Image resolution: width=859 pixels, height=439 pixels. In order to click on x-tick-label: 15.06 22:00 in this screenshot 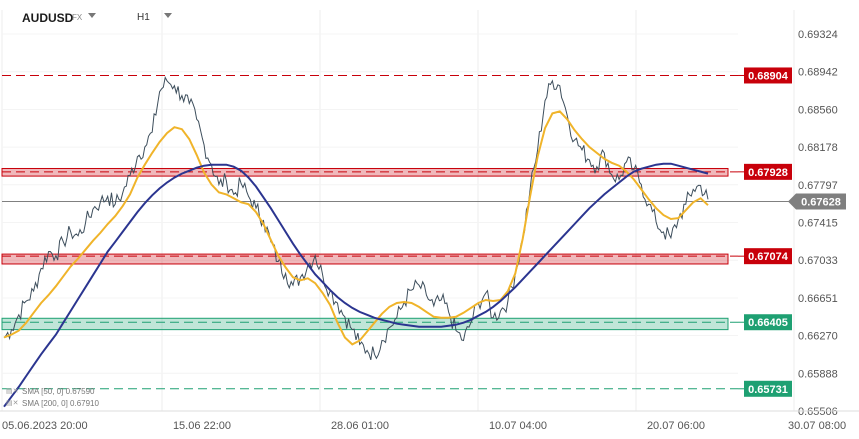, I will do `click(202, 426)`.